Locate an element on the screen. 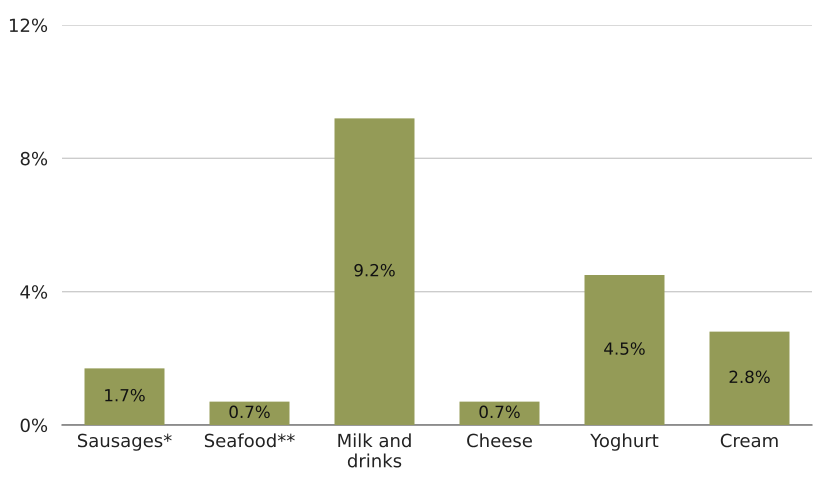 The width and height of the screenshot is (817, 487). data-label: 4.5% is located at coordinates (624, 348).